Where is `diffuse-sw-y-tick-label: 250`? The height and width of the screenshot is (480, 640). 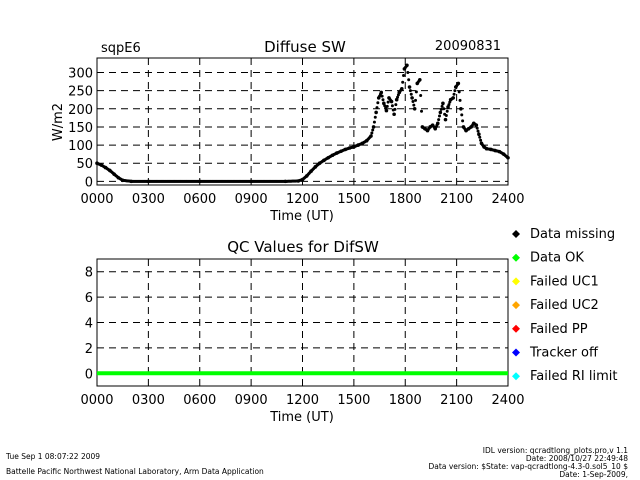
diffuse-sw-y-tick-label: 250 is located at coordinates (80, 92).